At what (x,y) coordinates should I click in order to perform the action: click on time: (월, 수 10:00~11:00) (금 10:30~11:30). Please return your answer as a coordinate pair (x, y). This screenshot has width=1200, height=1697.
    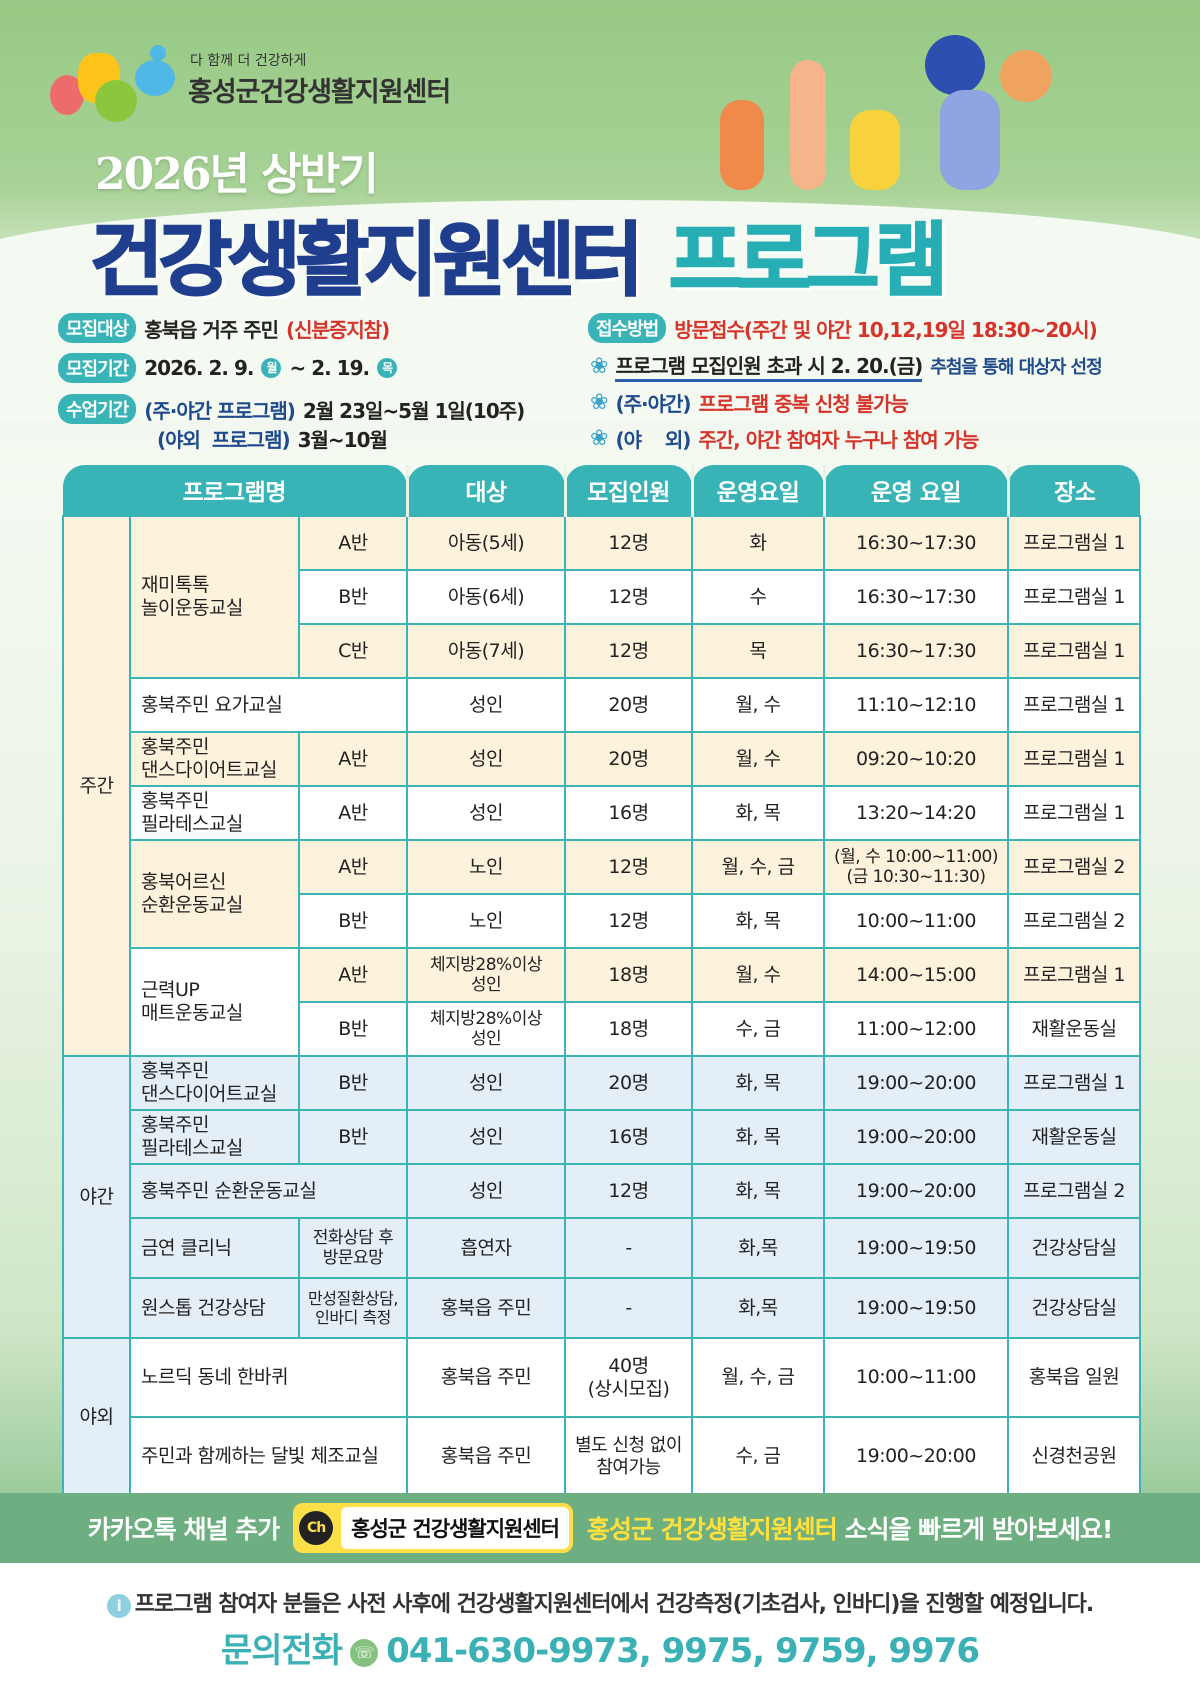
    Looking at the image, I should click on (916, 867).